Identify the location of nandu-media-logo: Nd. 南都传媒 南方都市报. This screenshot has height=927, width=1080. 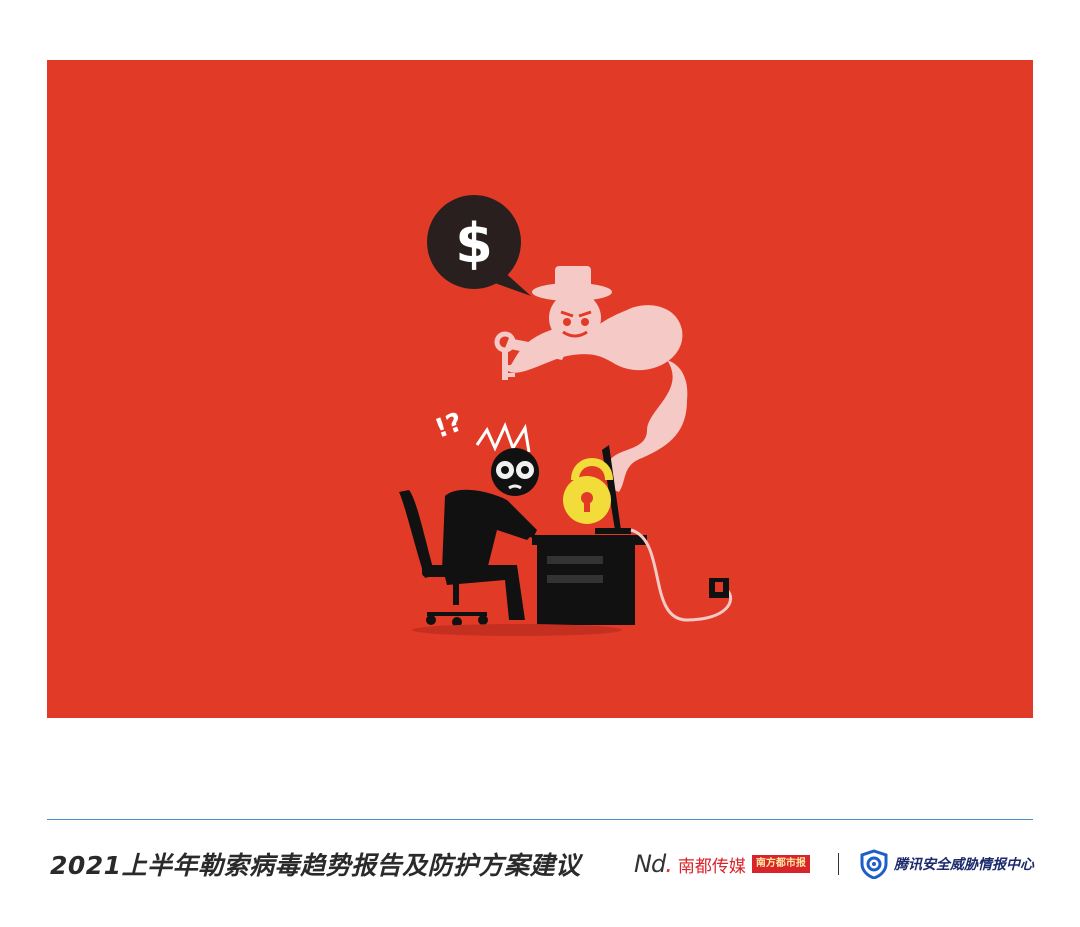
(722, 864).